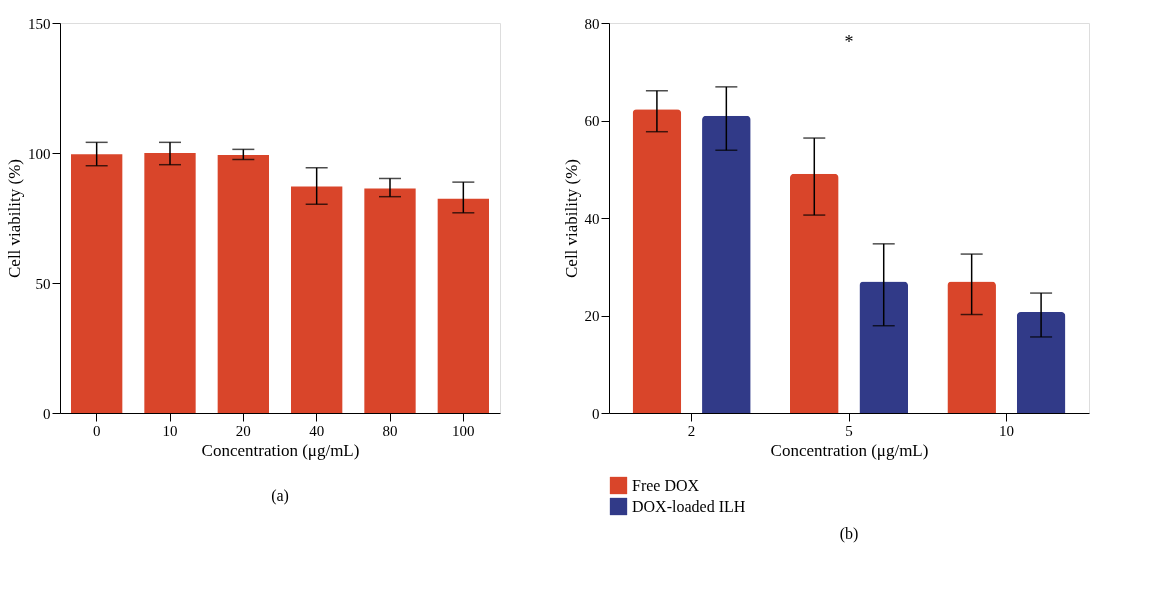  Describe the element at coordinates (43, 283) in the screenshot. I see `y-tick-label: 50` at that location.